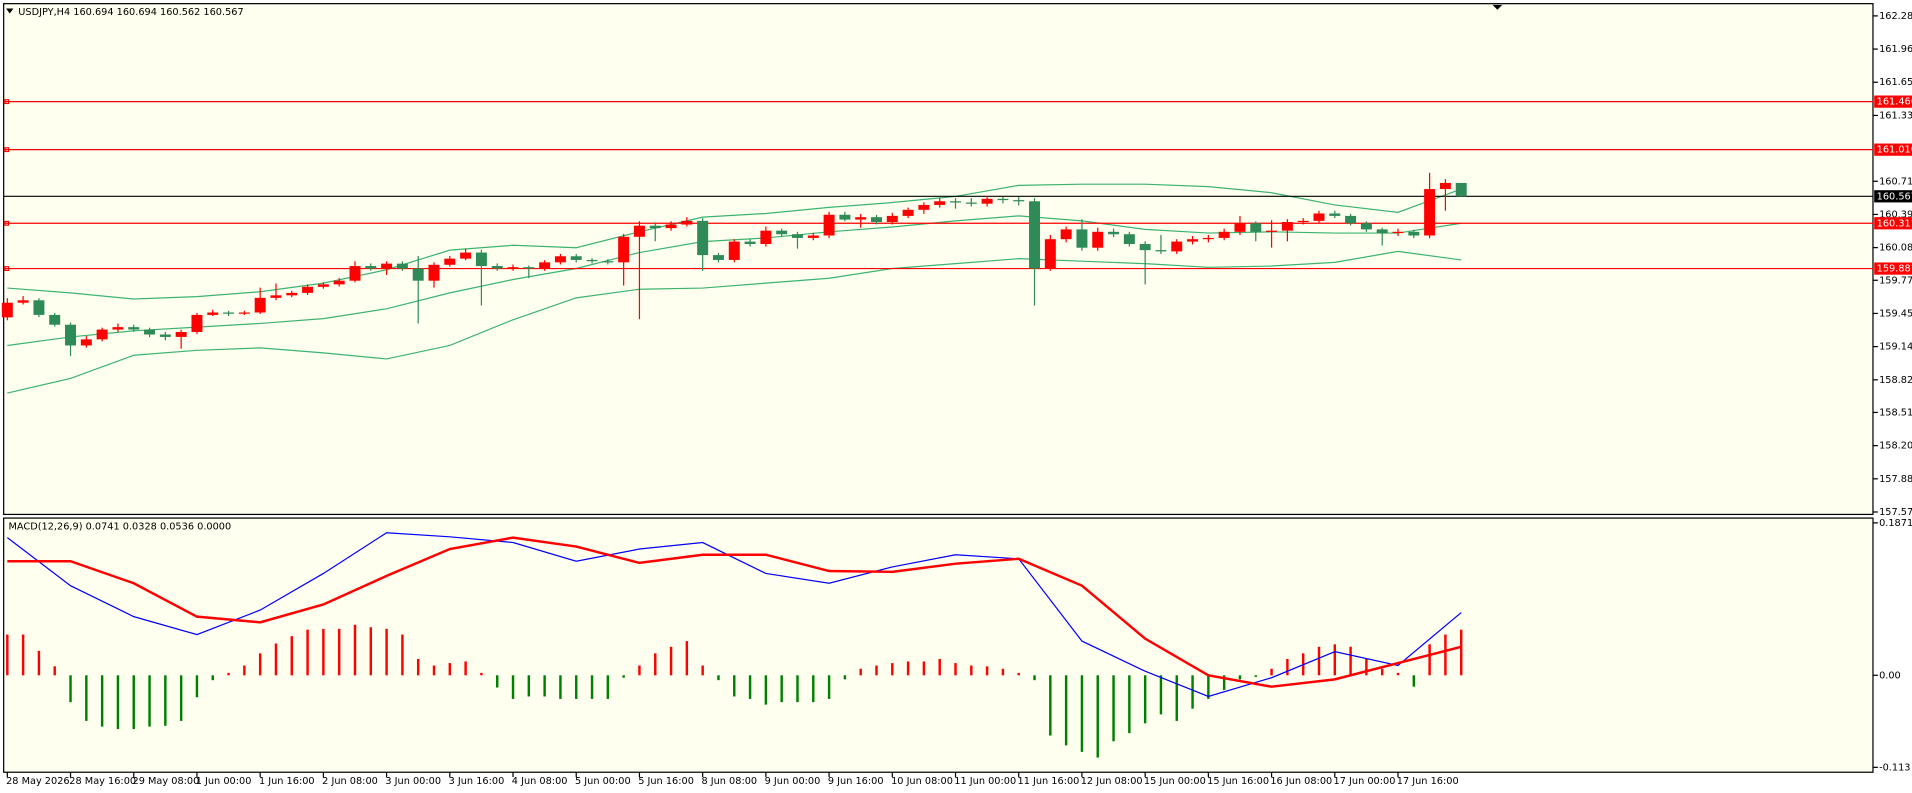 This screenshot has height=793, width=1912. I want to click on x-tick-label: 5 Jun 00:00, so click(603, 781).